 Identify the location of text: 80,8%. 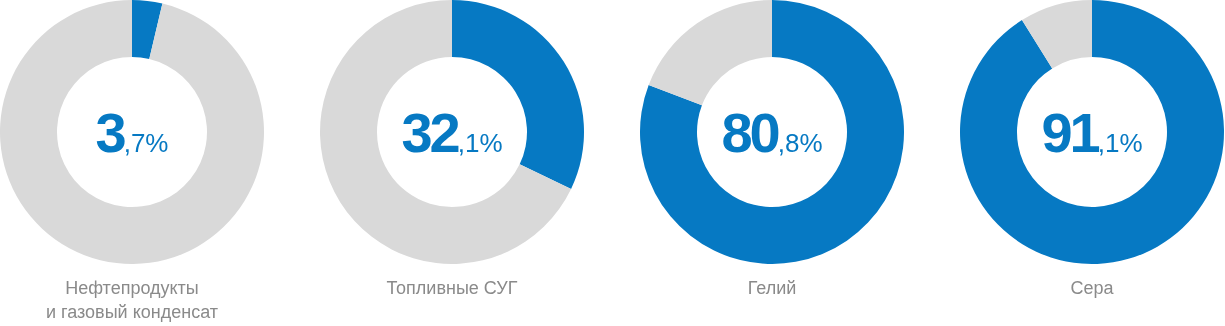
(772, 132).